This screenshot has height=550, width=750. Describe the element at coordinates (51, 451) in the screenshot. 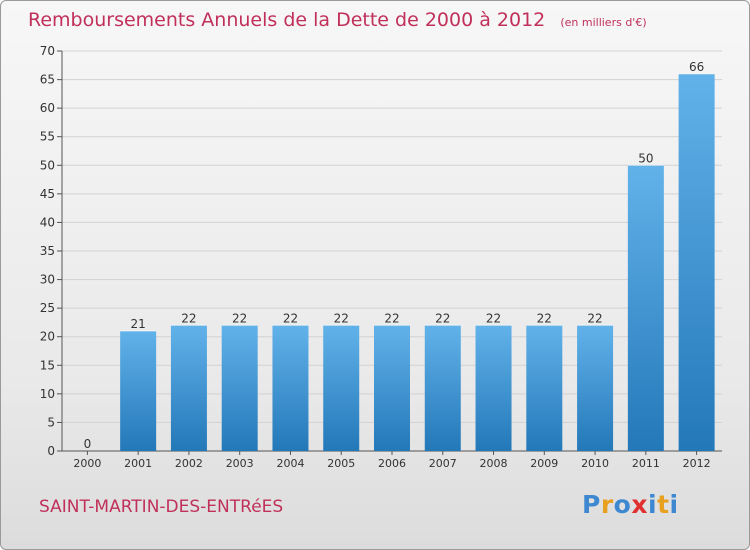

I see `y-tick-label: 0` at that location.